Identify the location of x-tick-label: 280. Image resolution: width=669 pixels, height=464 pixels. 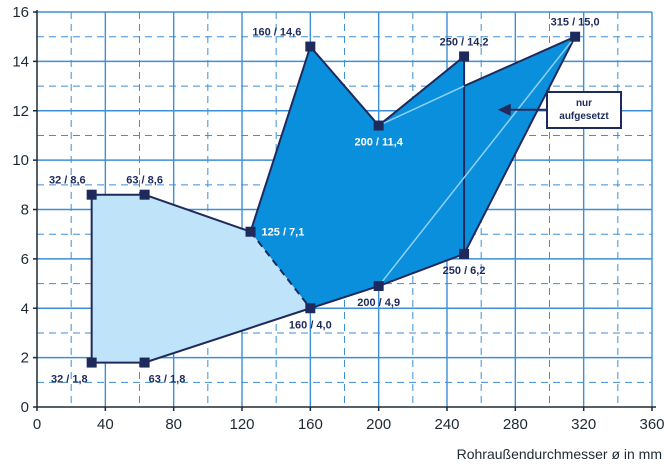
(515, 424).